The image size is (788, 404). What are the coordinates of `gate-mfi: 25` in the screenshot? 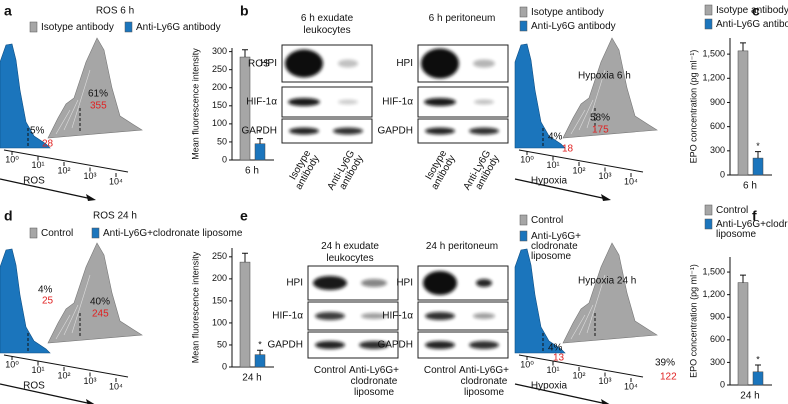 It's located at (48, 301).